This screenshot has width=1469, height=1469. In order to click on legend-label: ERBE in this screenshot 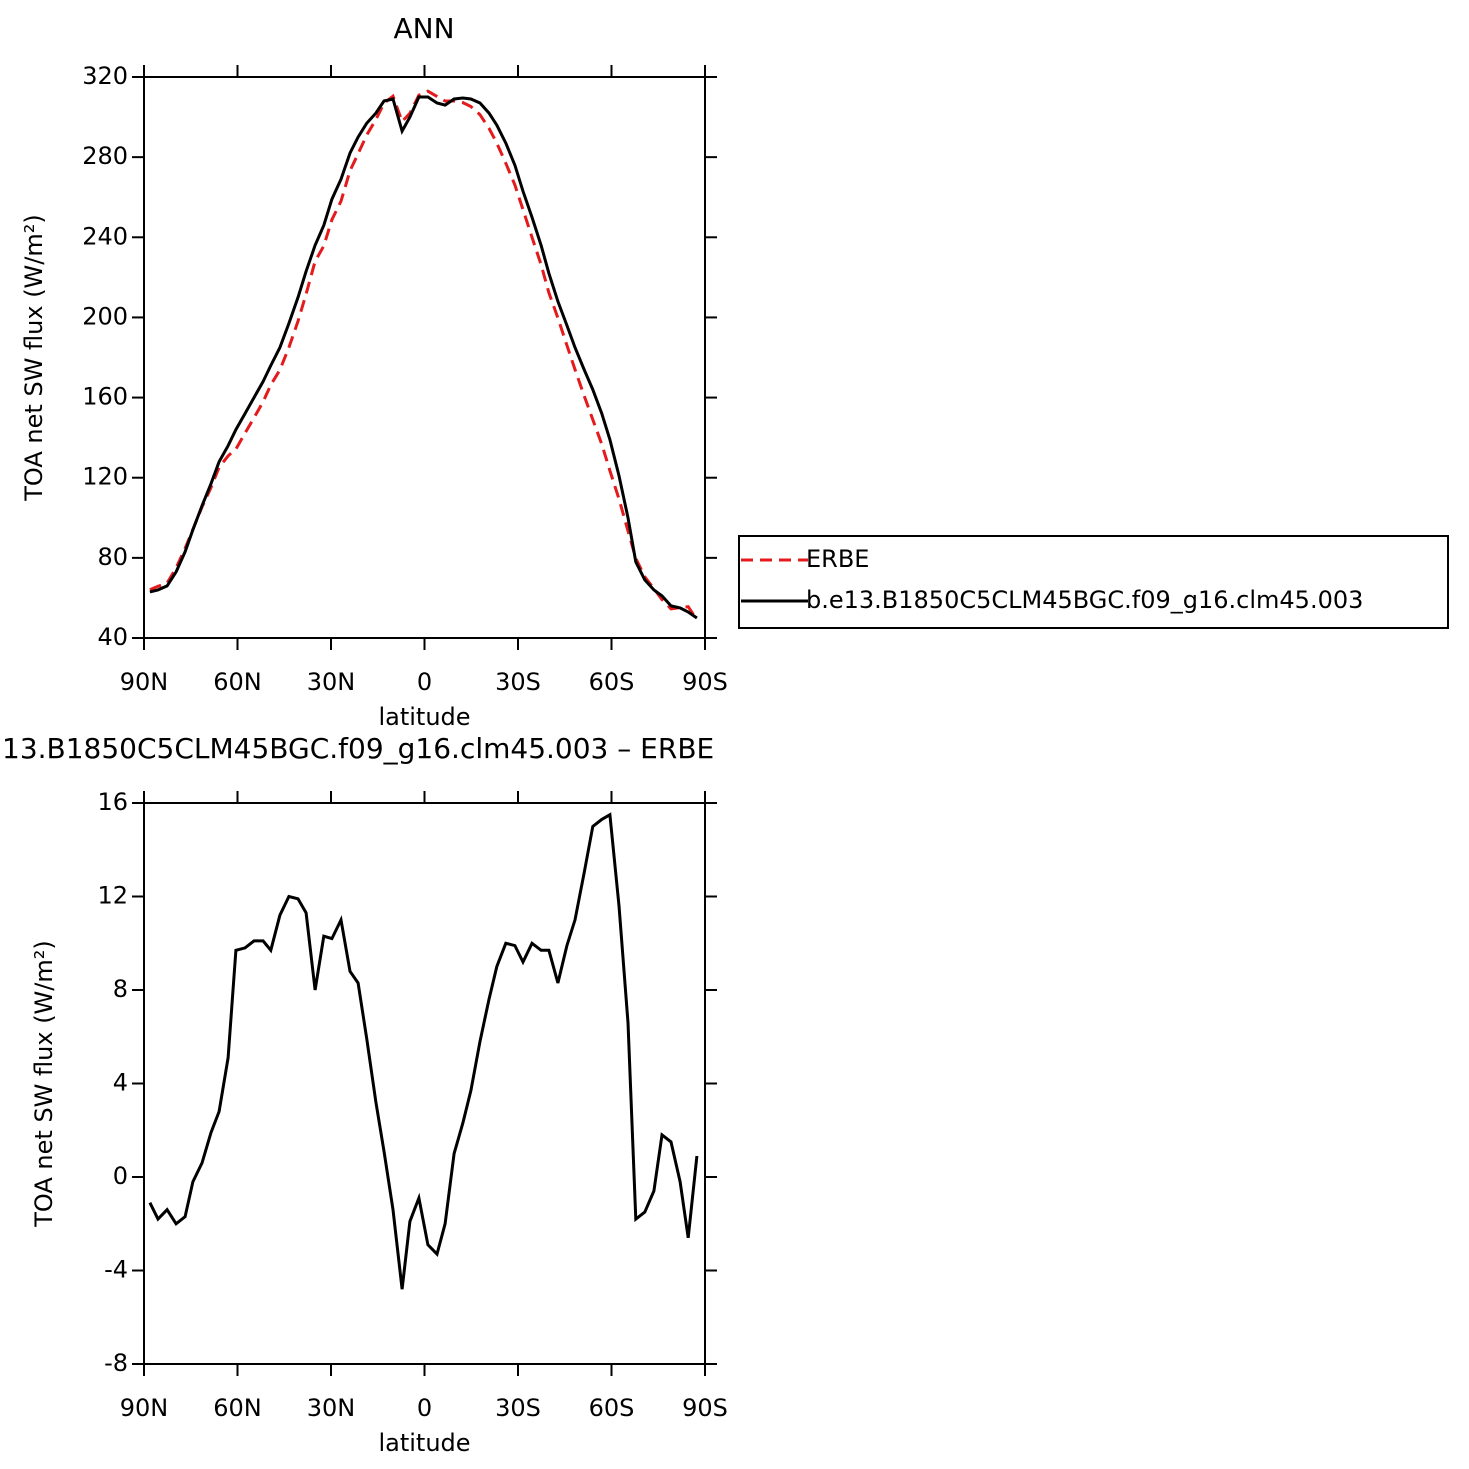, I will do `click(837, 559)`.